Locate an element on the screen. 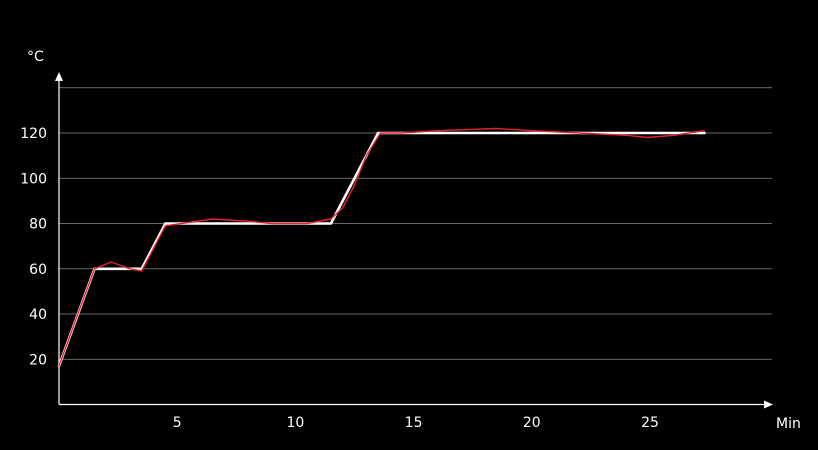  x-axis-arrow-icon is located at coordinates (768, 404).